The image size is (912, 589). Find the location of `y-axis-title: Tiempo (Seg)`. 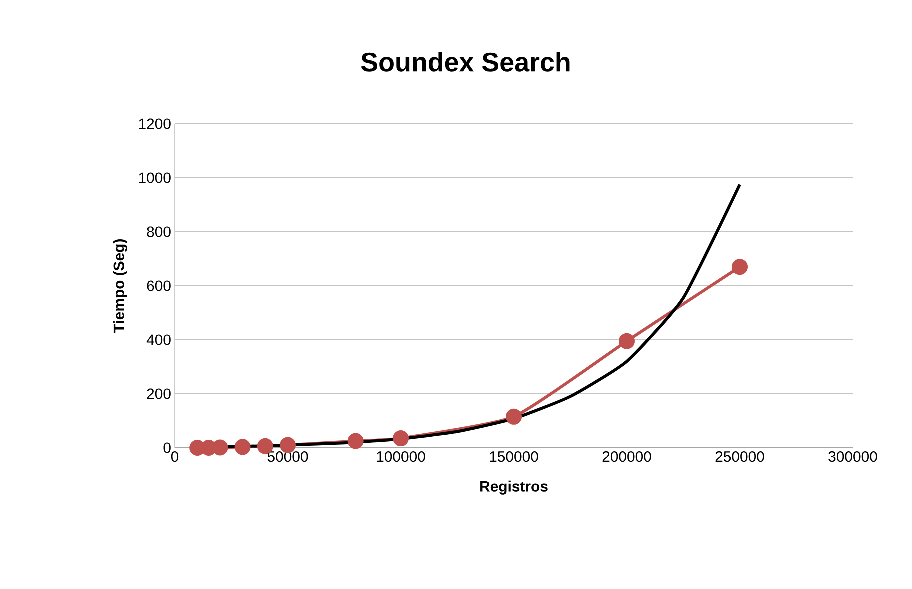

y-axis-title: Tiempo (Seg) is located at coordinates (120, 286).